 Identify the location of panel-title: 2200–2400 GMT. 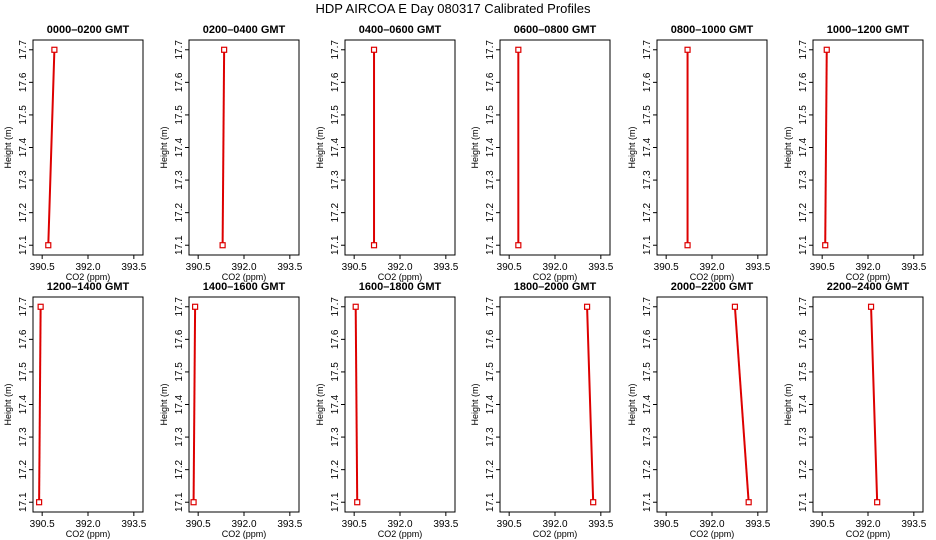
(868, 287).